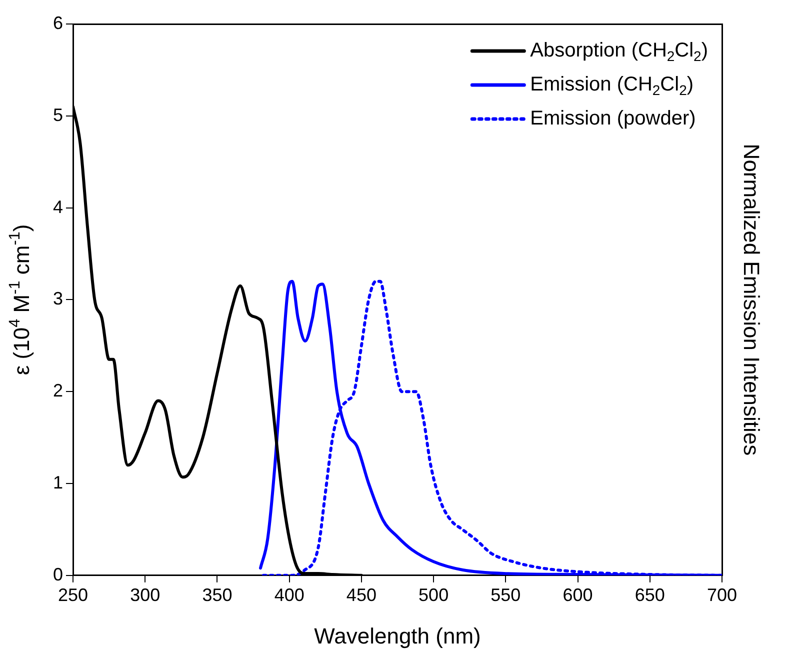 Image resolution: width=798 pixels, height=658 pixels. What do you see at coordinates (613, 119) in the screenshot?
I see `legend-label: Emission (powder)` at bounding box center [613, 119].